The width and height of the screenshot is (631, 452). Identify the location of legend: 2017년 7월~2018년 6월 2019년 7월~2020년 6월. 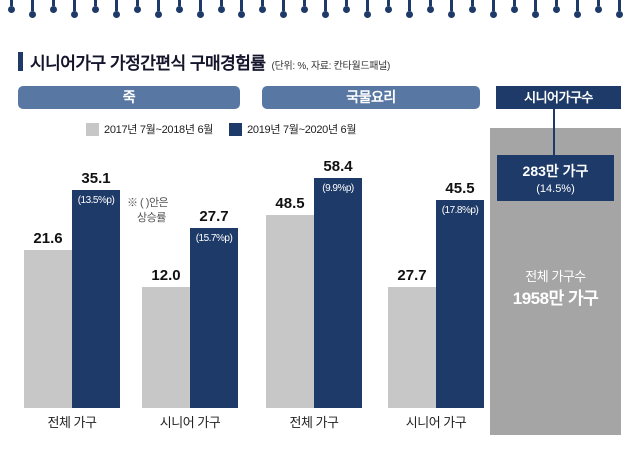
(221, 129).